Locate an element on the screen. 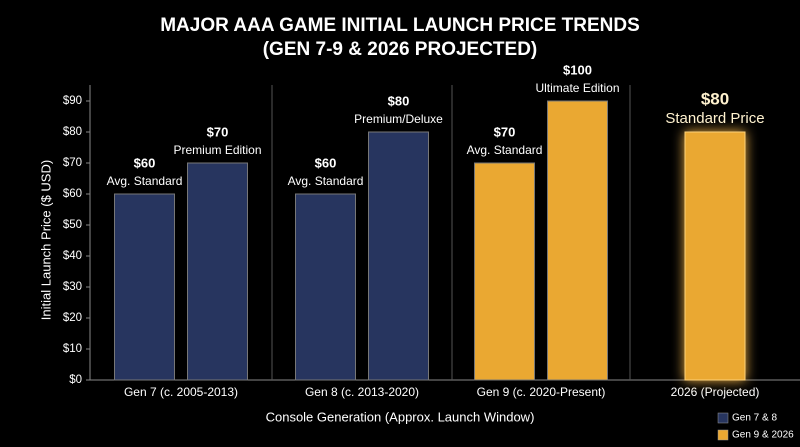 This screenshot has width=800, height=447. chart-title: (GEN 7-9 & 2026 PROJECTED) is located at coordinates (400, 49).